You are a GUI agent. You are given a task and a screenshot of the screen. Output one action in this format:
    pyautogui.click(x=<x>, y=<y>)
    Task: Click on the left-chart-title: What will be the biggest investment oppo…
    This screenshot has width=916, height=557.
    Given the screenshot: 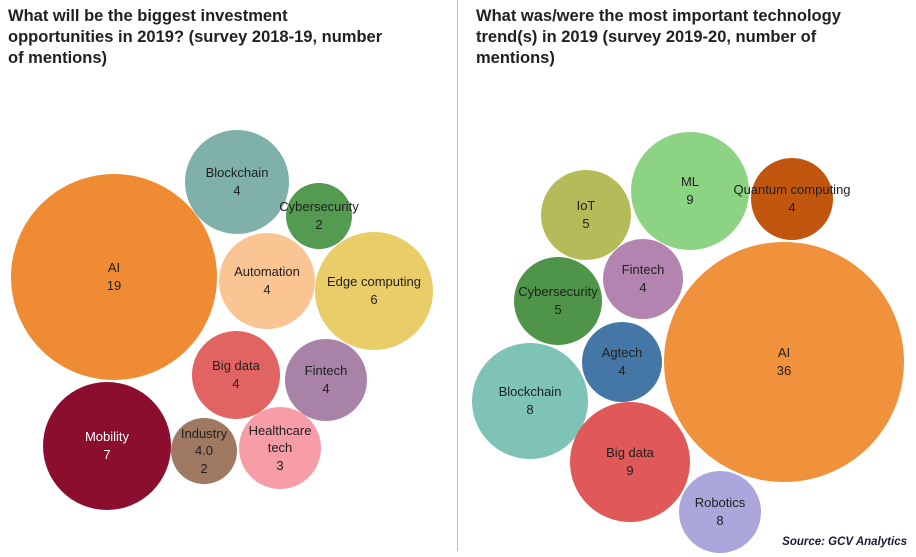 What is the action you would take?
    pyautogui.click(x=195, y=37)
    